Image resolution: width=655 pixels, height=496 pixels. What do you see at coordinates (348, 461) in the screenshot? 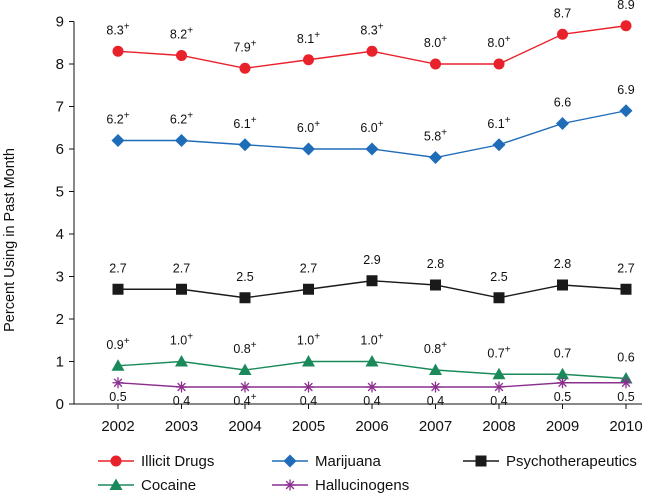
I see `legend-label-marijuana: Marijuana` at bounding box center [348, 461].